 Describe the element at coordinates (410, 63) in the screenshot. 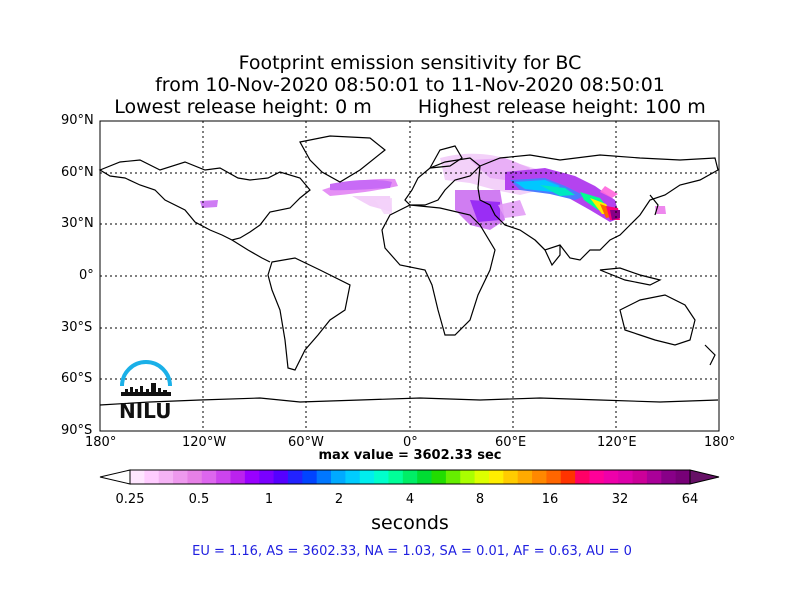

I see `plot-title-line1: Footprint emission sensitivity for BC` at that location.